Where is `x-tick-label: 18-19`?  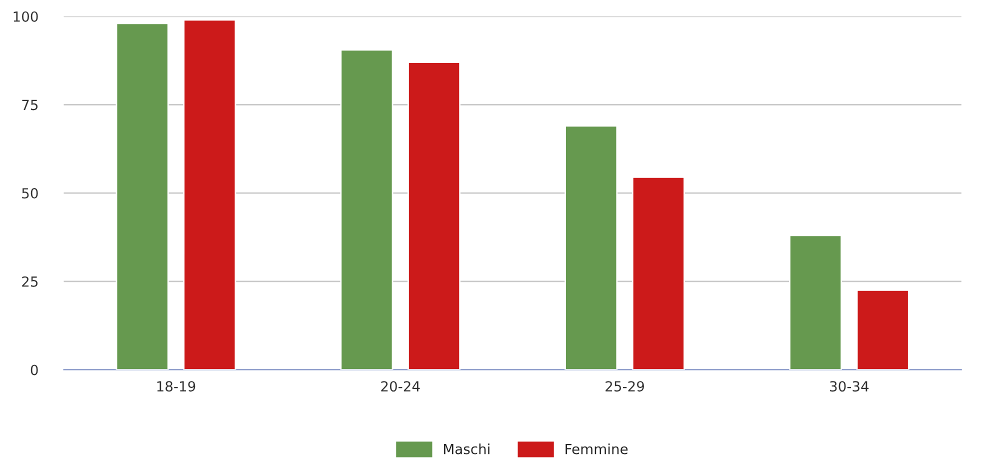 x-tick-label: 18-19 is located at coordinates (176, 386).